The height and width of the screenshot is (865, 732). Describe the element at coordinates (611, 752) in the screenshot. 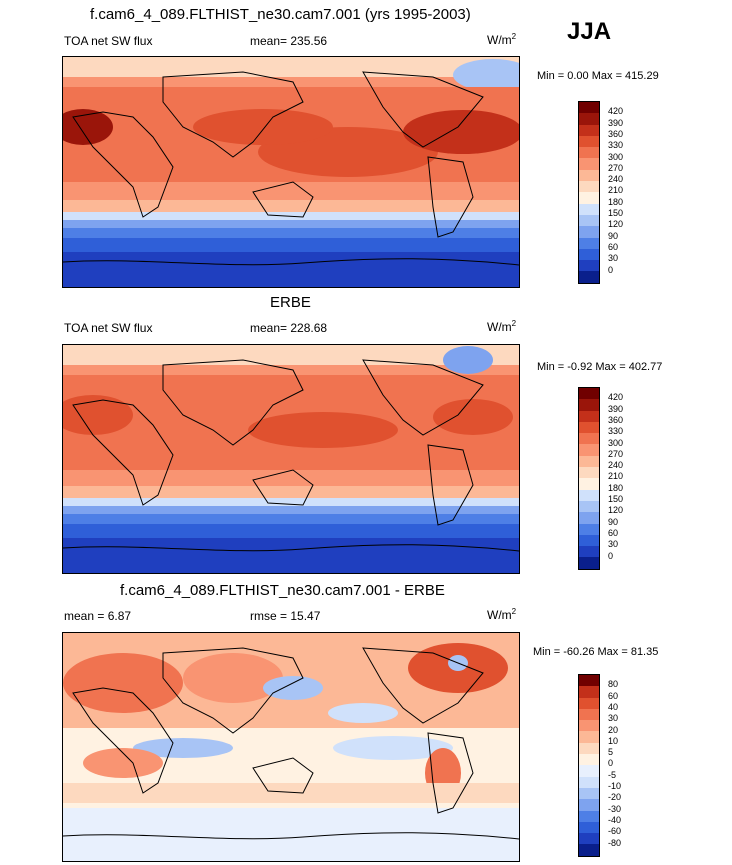

I see `colorbar-tick-label: 5` at that location.